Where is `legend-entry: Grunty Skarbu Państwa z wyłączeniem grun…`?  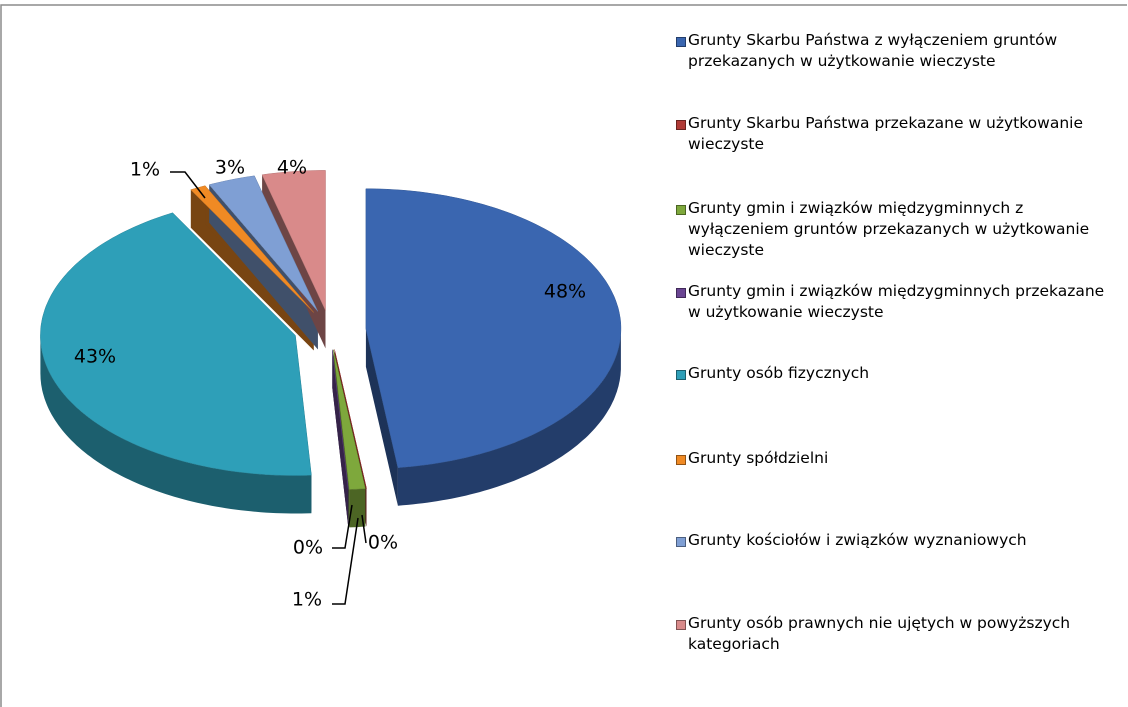
legend-entry: Grunty Skarbu Państwa z wyłączeniem grun… is located at coordinates (898, 51).